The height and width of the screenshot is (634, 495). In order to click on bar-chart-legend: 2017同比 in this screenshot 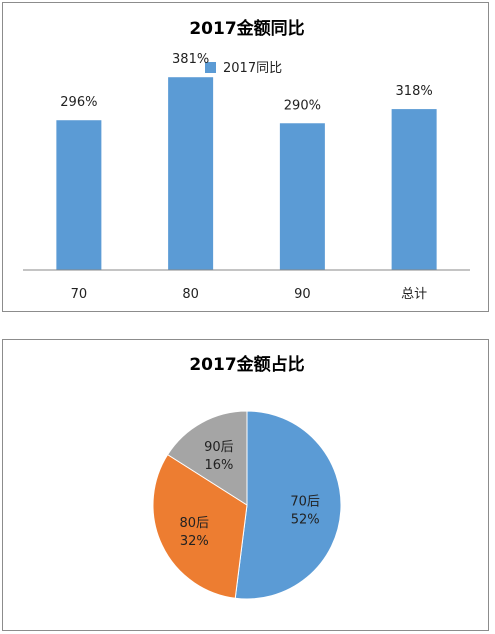, I will do `click(243, 68)`.